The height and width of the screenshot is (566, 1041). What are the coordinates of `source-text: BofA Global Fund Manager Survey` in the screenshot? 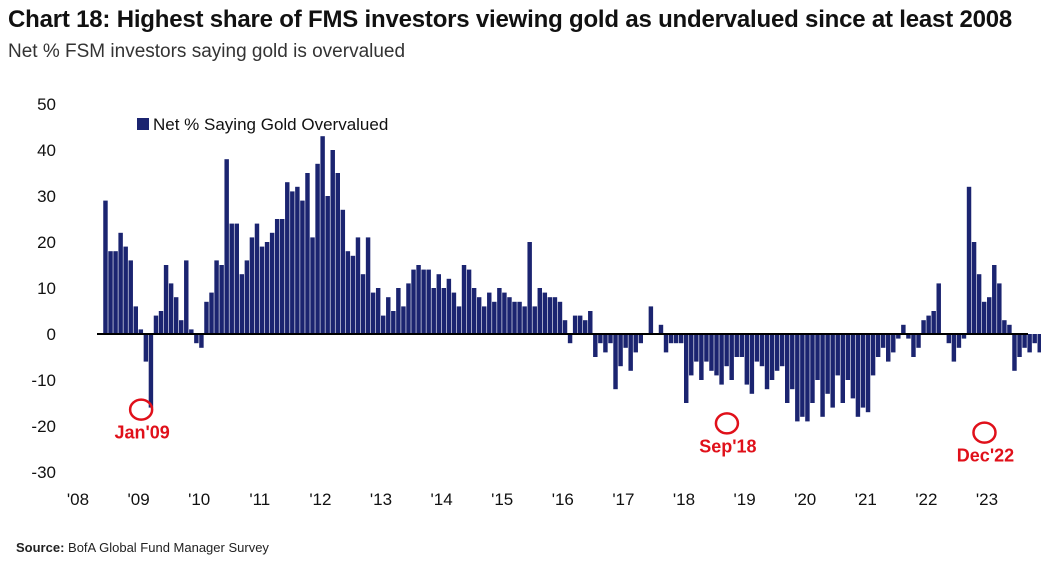 It's located at (168, 547).